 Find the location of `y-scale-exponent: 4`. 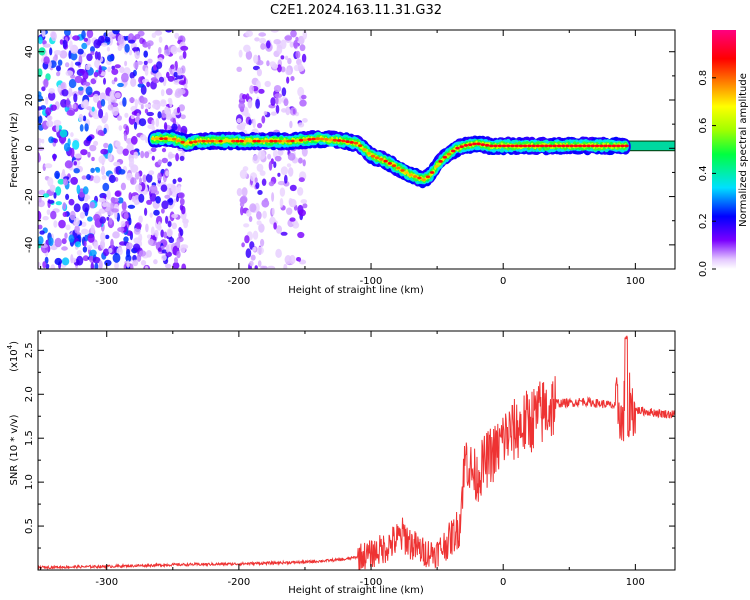

y-scale-exponent: 4 is located at coordinates (10, 346).